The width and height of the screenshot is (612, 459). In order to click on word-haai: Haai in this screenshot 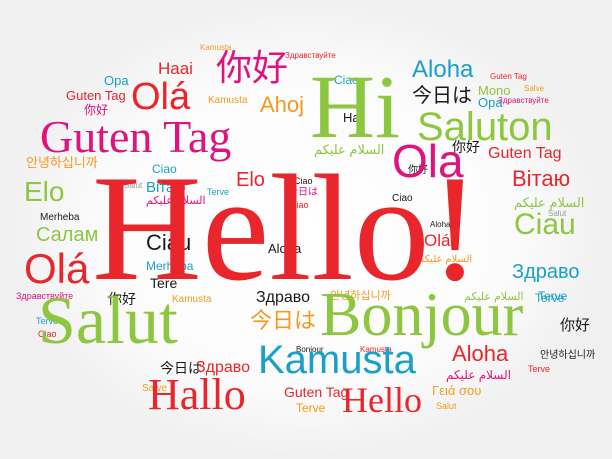, I will do `click(175, 68)`.